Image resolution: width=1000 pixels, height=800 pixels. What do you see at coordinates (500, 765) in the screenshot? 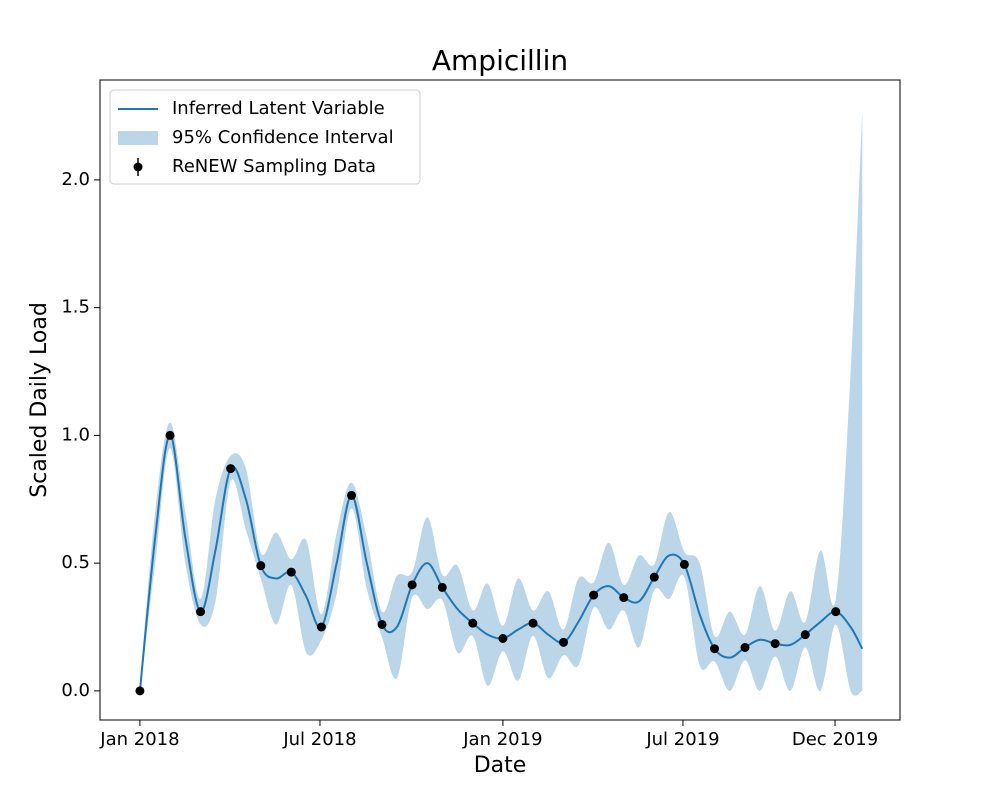
I see `x-axis-label: Date` at bounding box center [500, 765].